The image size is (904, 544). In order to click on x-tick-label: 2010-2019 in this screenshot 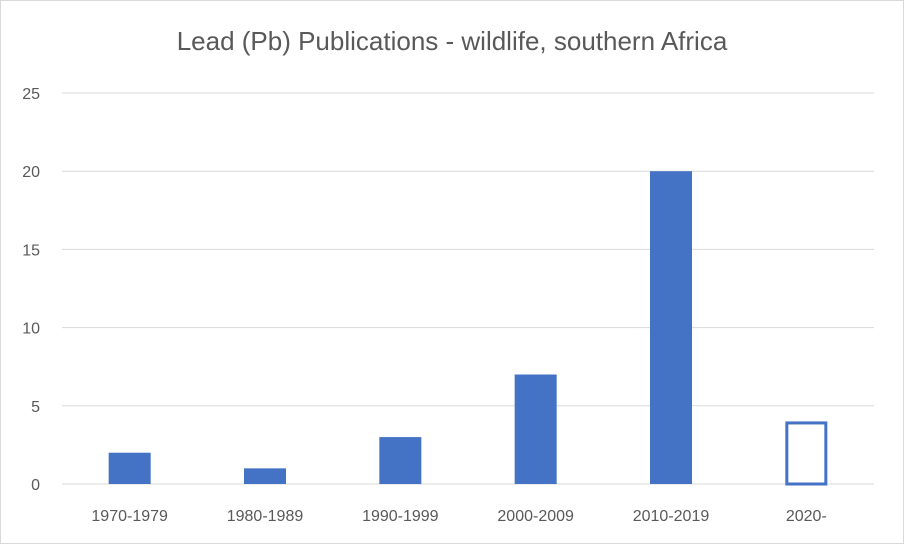, I will do `click(671, 516)`.